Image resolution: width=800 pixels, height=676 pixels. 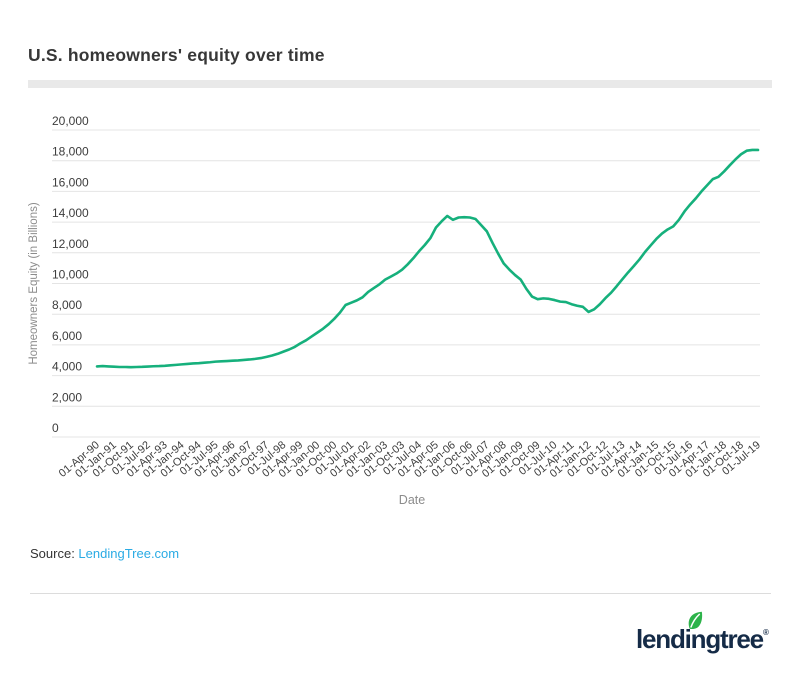 What do you see at coordinates (55, 428) in the screenshot?
I see `y-tick-label: 0` at bounding box center [55, 428].